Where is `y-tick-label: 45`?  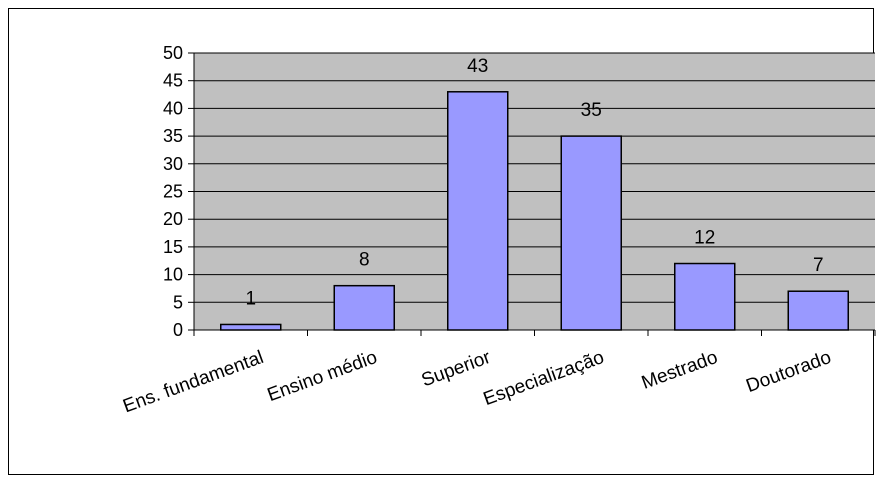
y-tick-label: 45 is located at coordinates (173, 81).